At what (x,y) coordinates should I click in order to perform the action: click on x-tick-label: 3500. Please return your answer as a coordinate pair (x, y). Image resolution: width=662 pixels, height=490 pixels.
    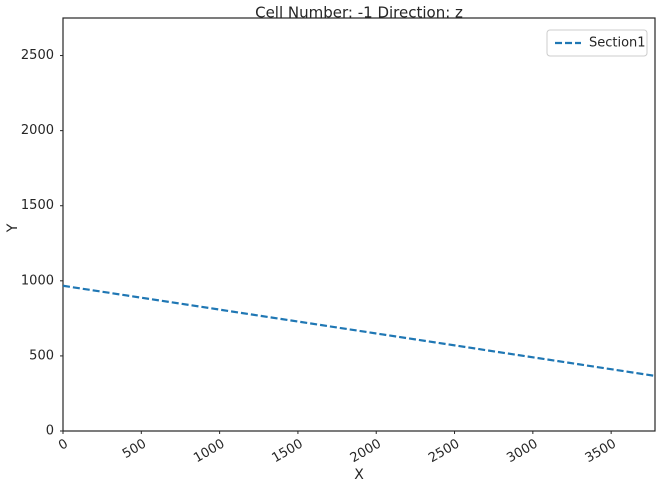
    Looking at the image, I should click on (601, 452).